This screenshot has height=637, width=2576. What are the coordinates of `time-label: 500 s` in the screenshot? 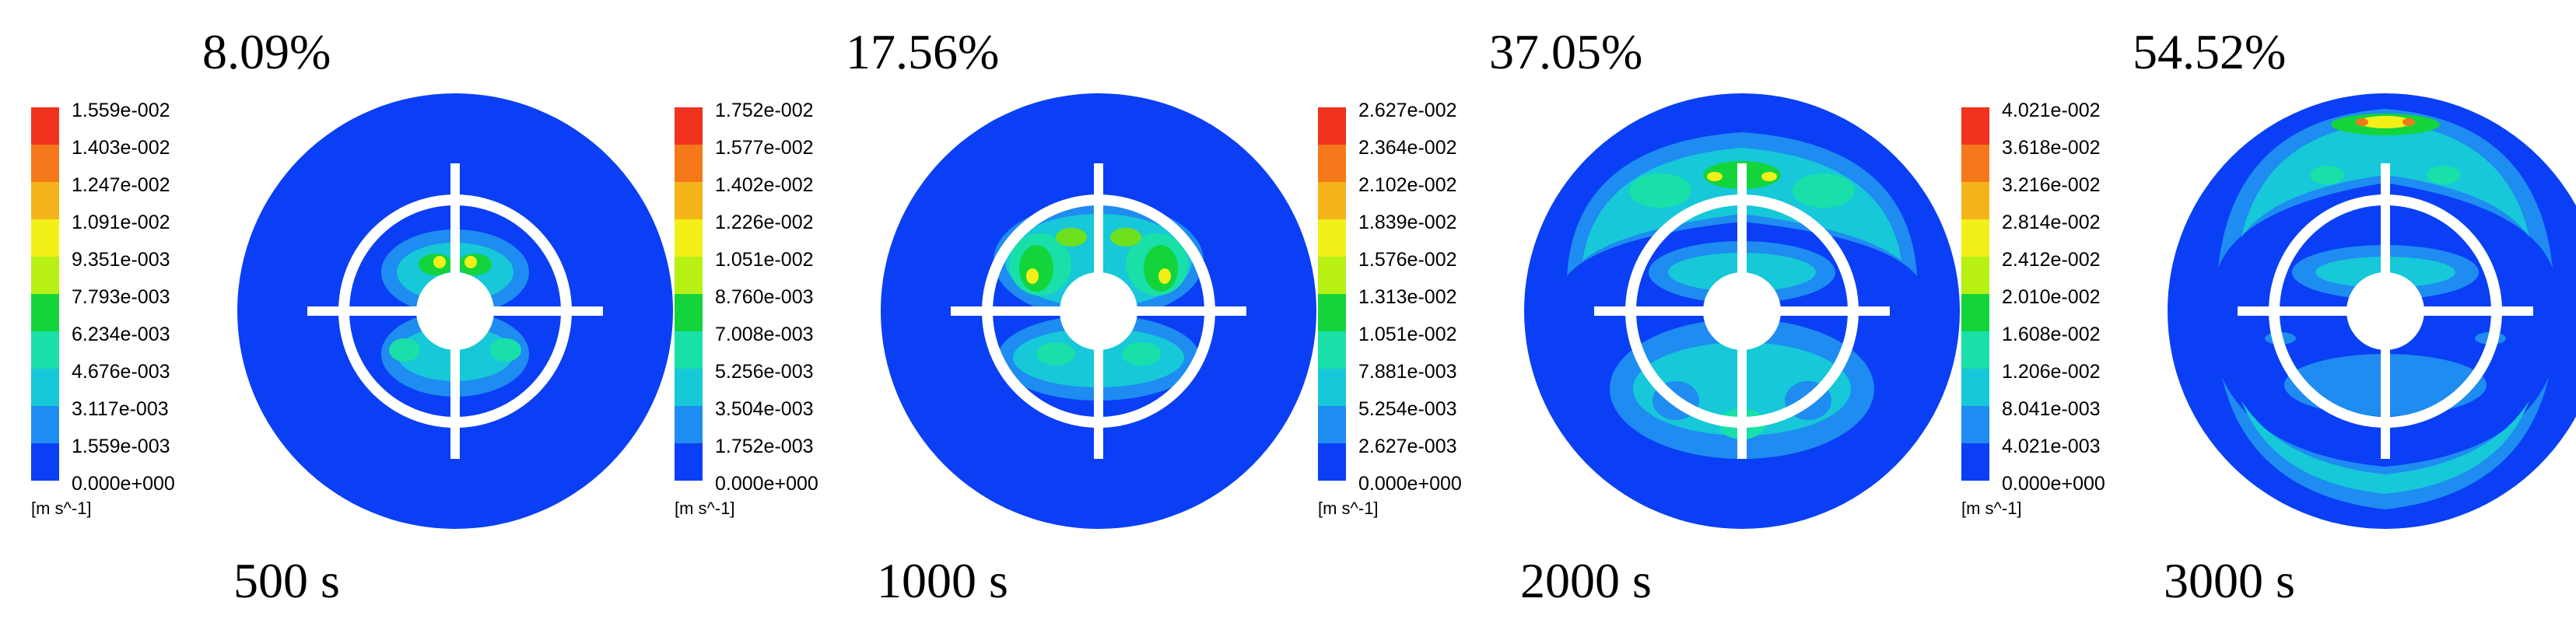 It's located at (287, 580).